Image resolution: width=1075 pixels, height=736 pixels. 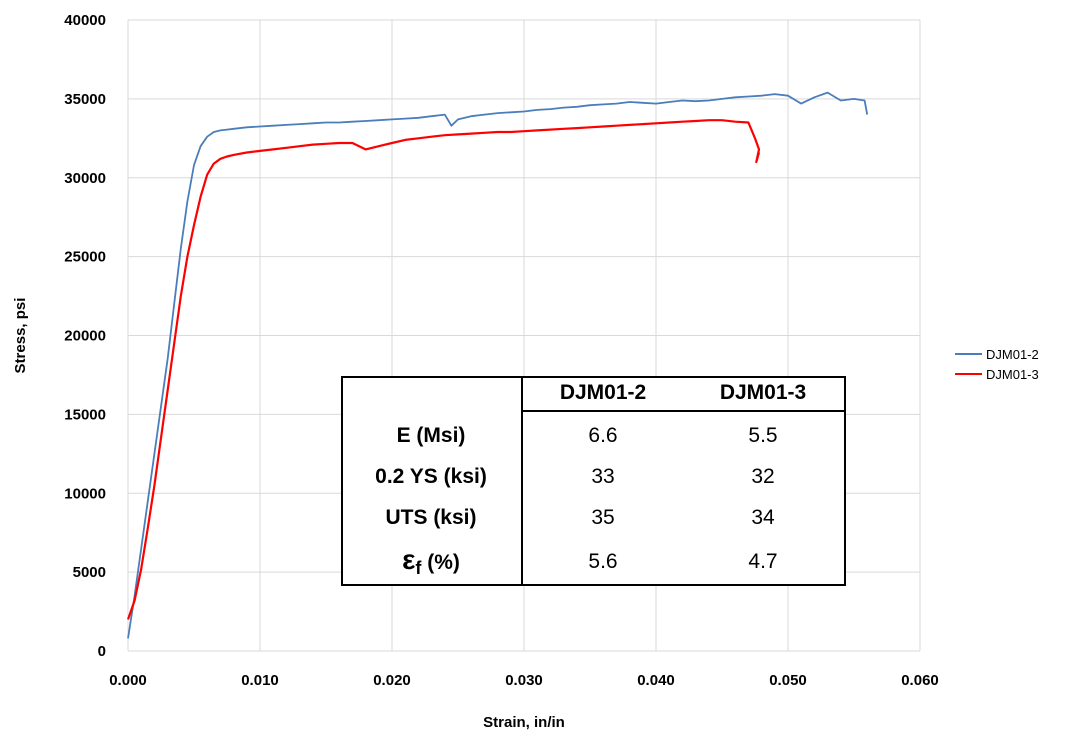 What do you see at coordinates (431, 435) in the screenshot?
I see `table-row-label-modulus: E (Msi)` at bounding box center [431, 435].